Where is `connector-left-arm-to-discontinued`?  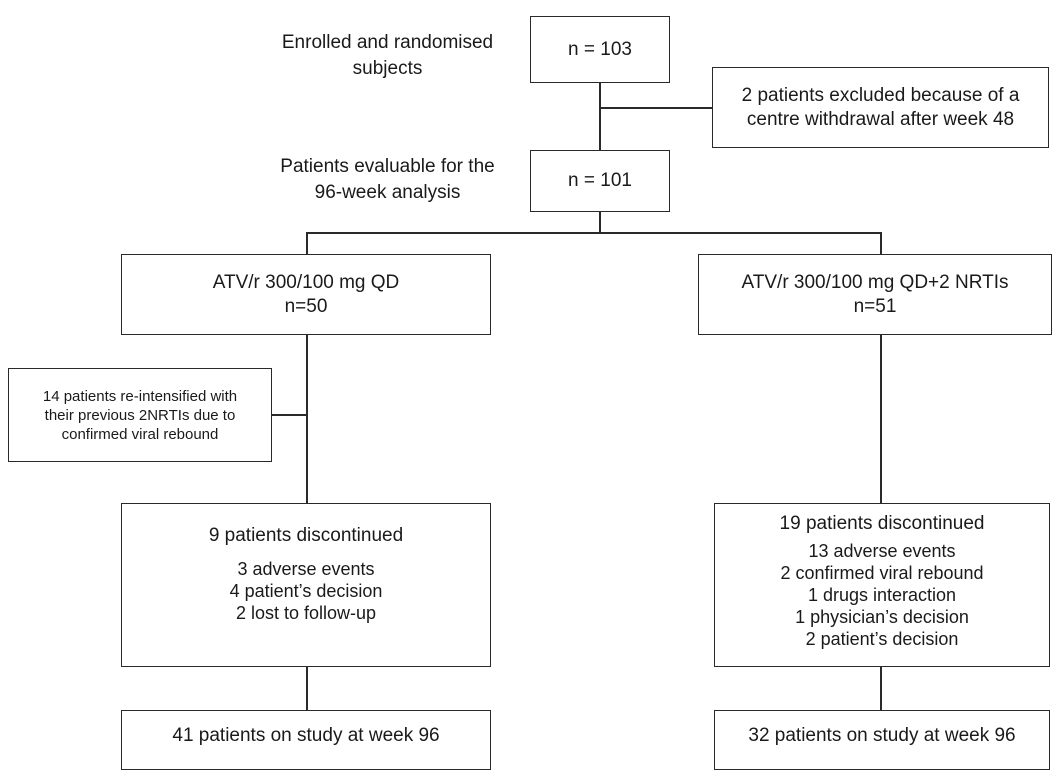
connector-left-arm-to-discontinued is located at coordinates (307, 418).